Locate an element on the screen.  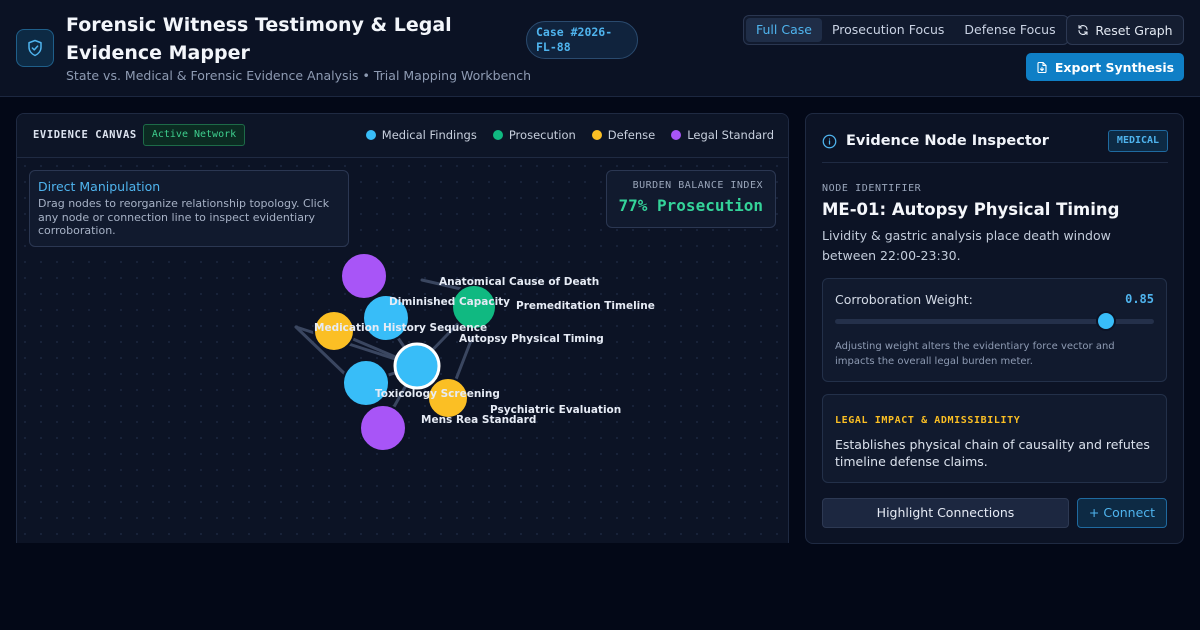
inspector-header: Evidence Node Inspector MEDICAL is located at coordinates (995, 138).